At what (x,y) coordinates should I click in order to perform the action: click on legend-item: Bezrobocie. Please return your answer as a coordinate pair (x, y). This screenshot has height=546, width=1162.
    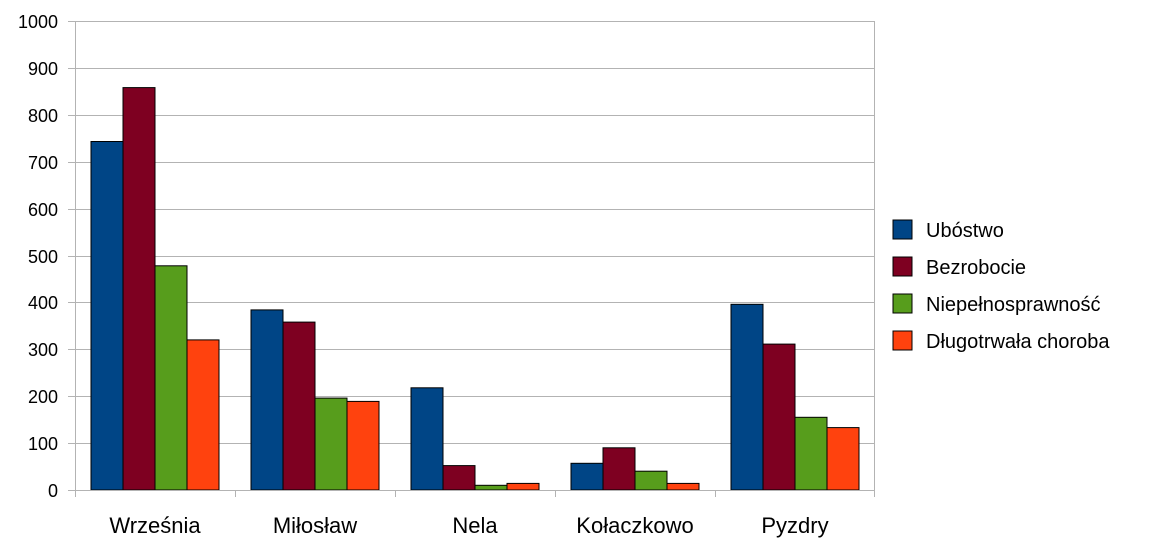
    Looking at the image, I should click on (959, 267).